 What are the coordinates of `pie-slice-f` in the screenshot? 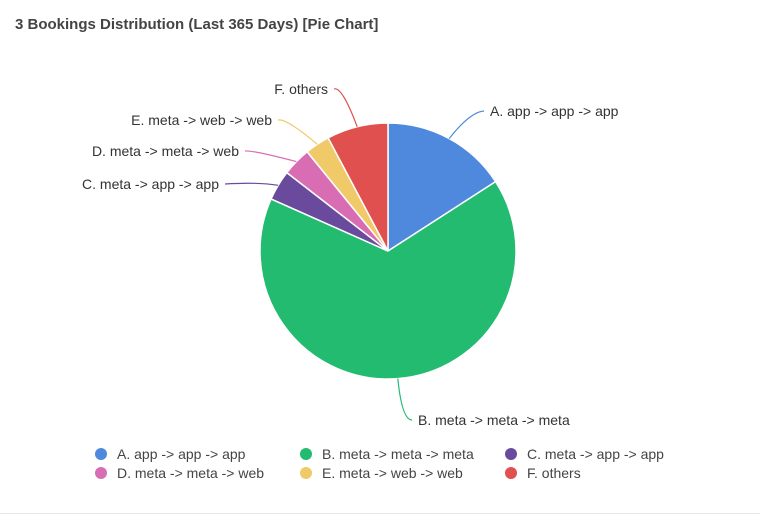 It's located at (358, 187).